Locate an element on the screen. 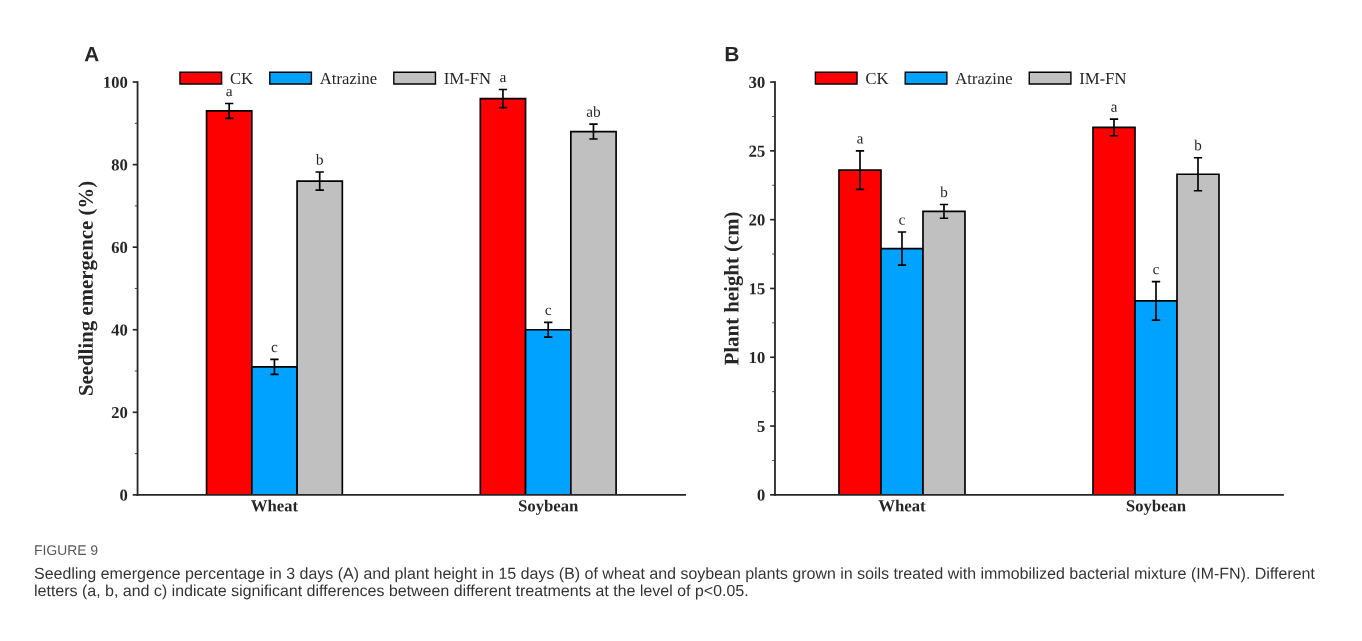 The image size is (1362, 641). y-tick-label: 100 is located at coordinates (116, 82).